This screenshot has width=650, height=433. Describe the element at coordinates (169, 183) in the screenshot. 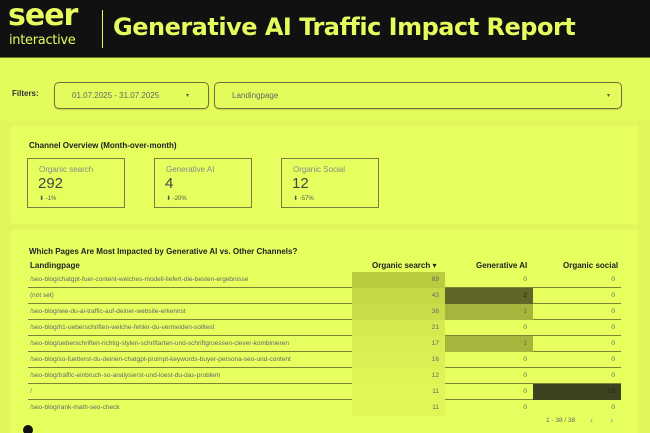

I see `kpi-value: 4` at that location.